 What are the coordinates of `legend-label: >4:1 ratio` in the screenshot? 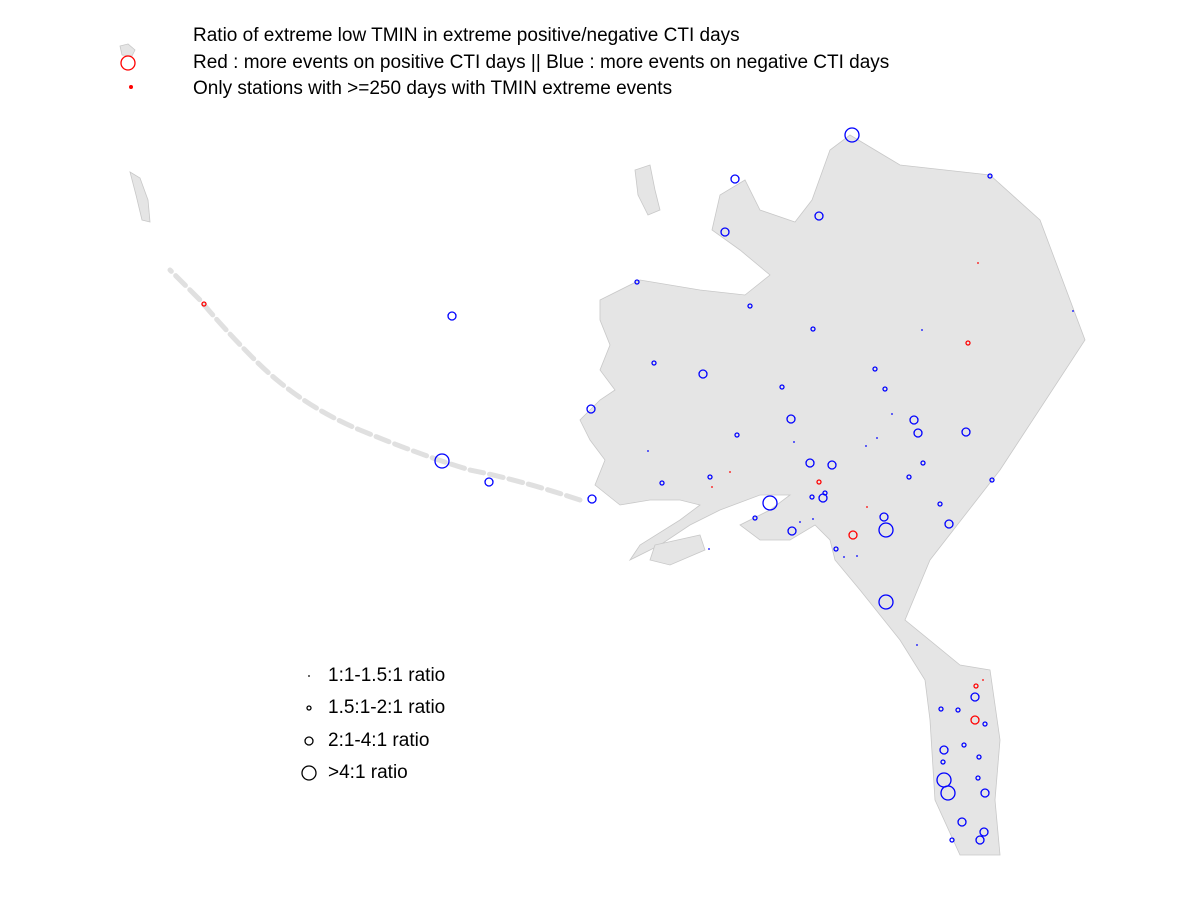 It's located at (368, 772).